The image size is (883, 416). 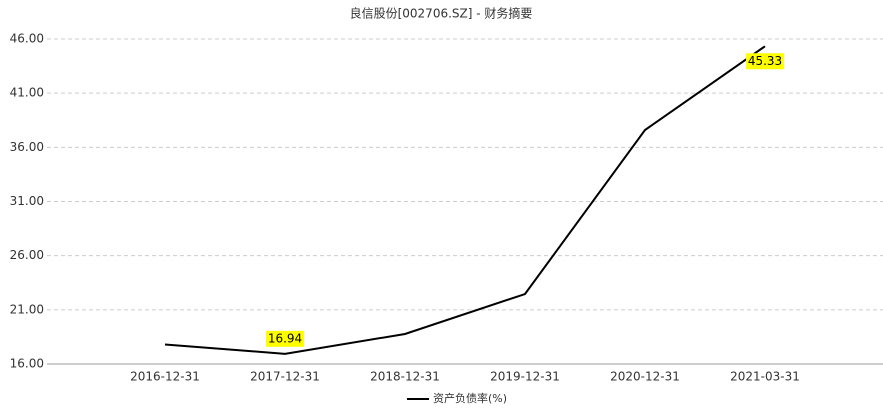 I want to click on x-tick-label: 2018-12-31, so click(x=405, y=377).